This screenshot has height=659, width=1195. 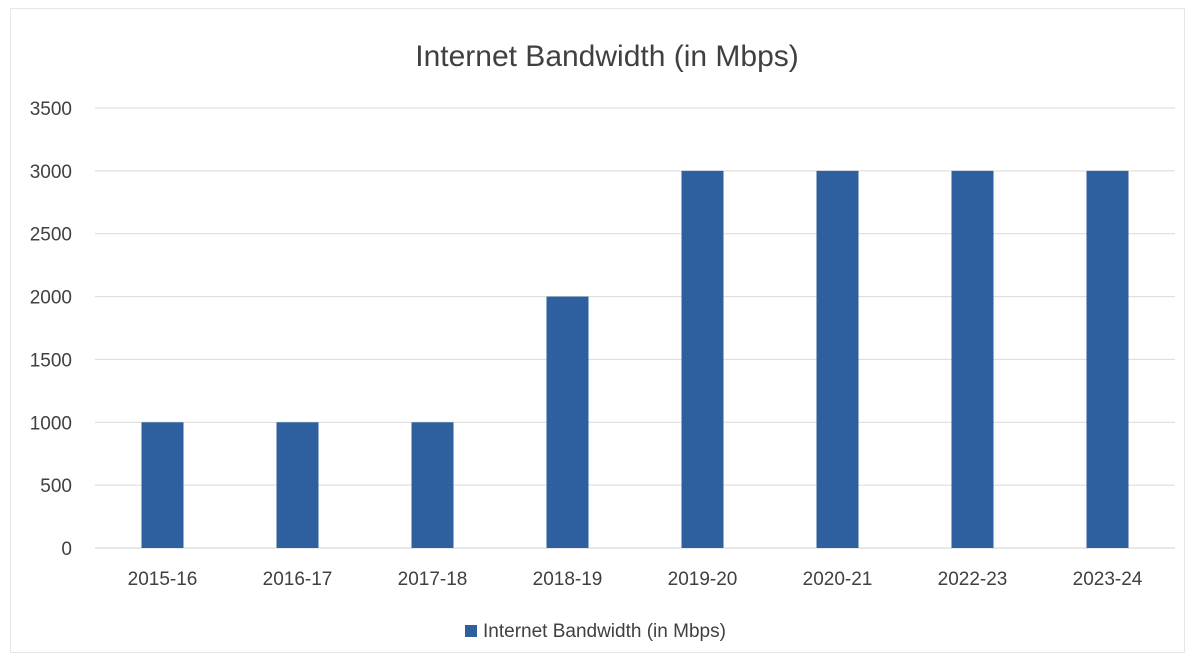 What do you see at coordinates (604, 631) in the screenshot?
I see `legend-label: Internet Bandwidth (in Mbps)` at bounding box center [604, 631].